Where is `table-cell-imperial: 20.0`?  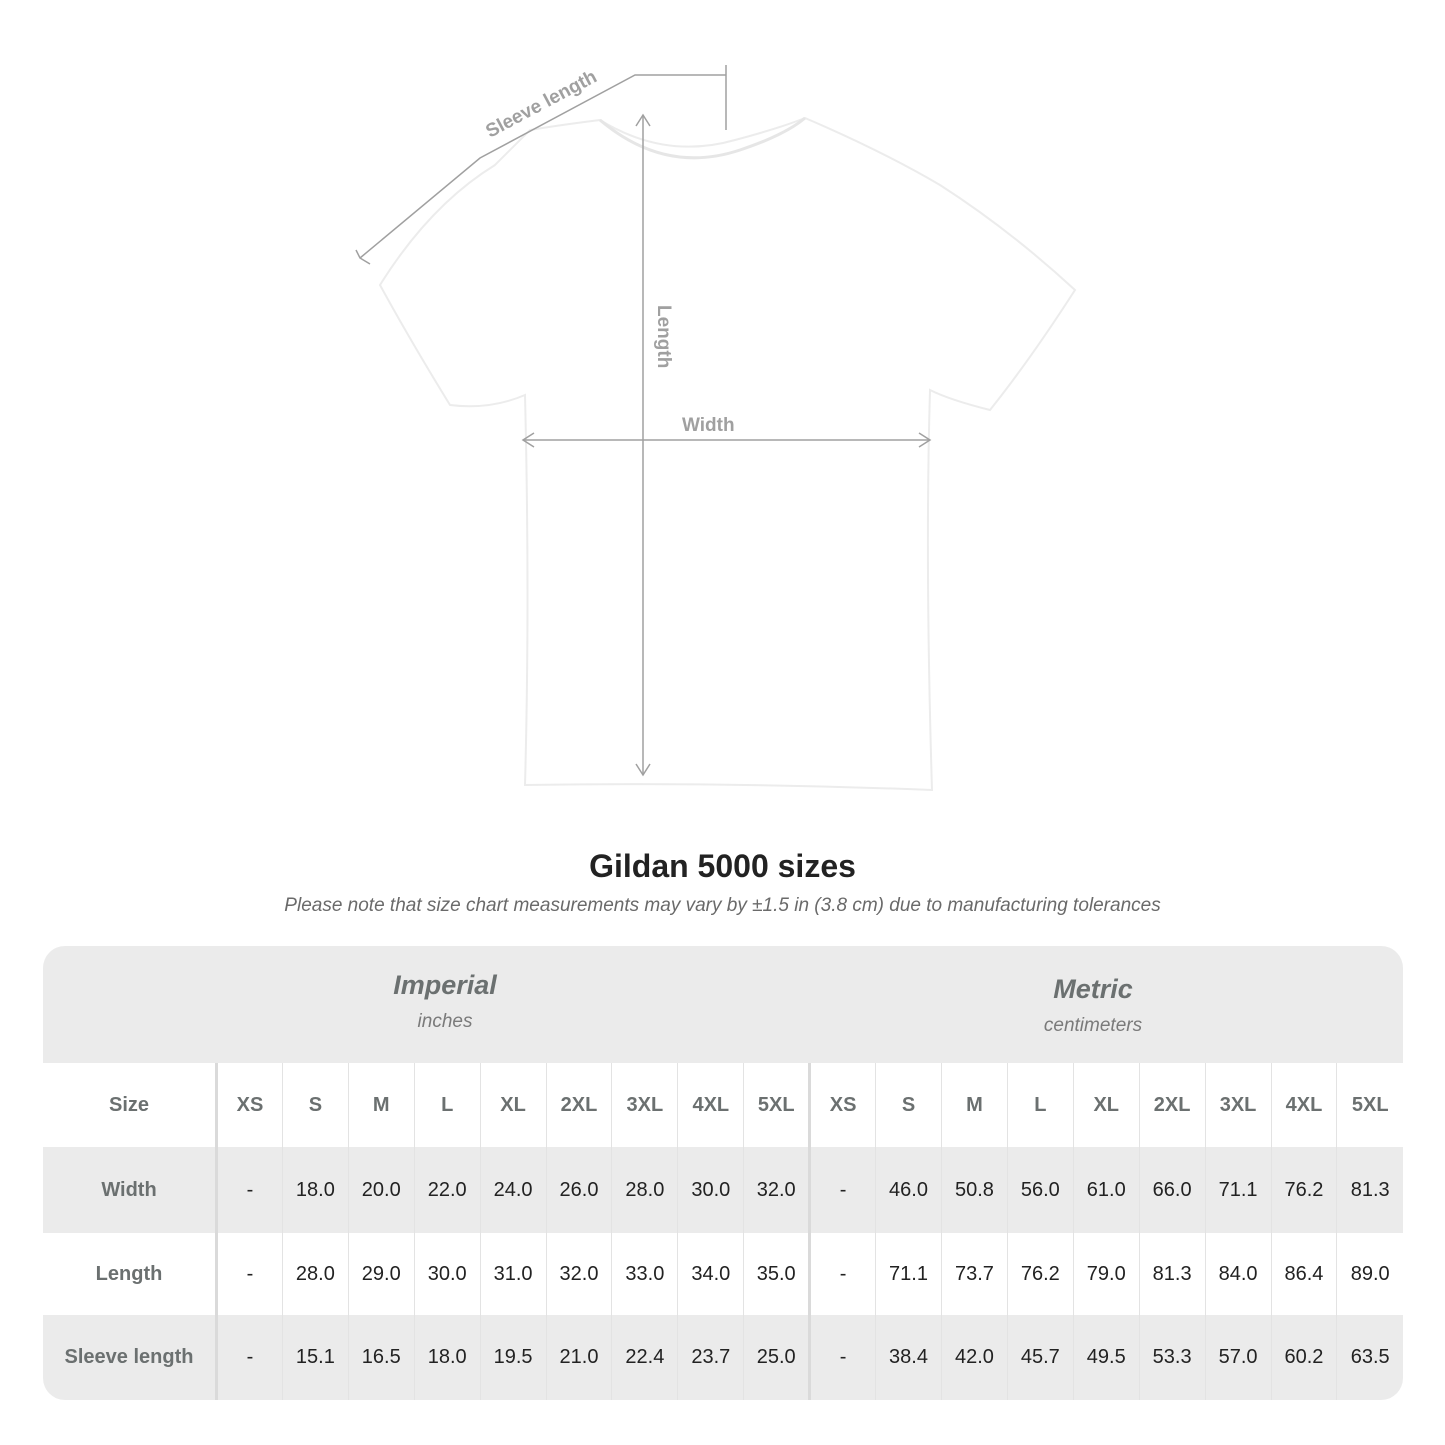 table-cell-imperial: 20.0 is located at coordinates (381, 1190).